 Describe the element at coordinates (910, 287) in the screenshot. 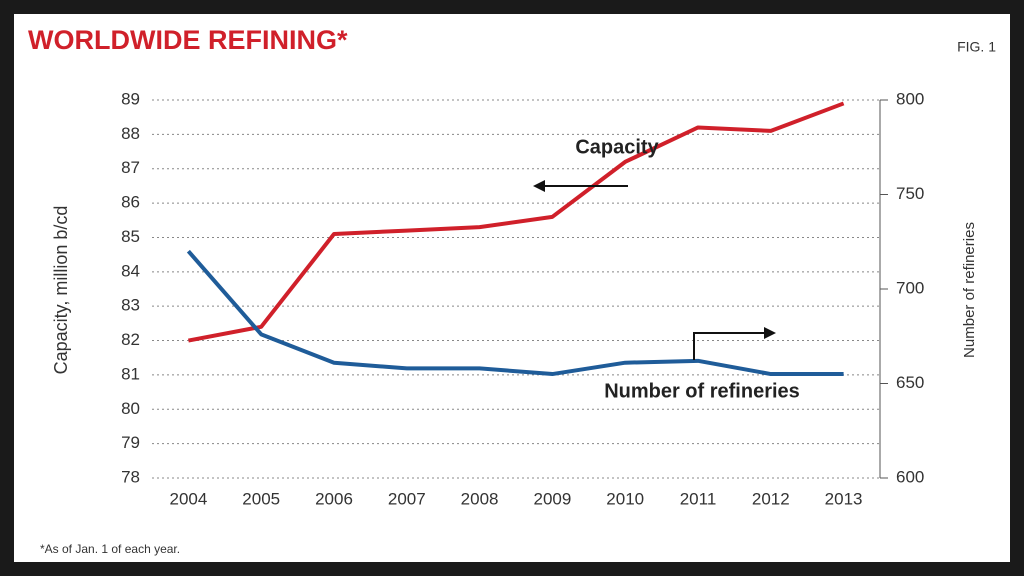

I see `y2-tick-label: 700` at that location.